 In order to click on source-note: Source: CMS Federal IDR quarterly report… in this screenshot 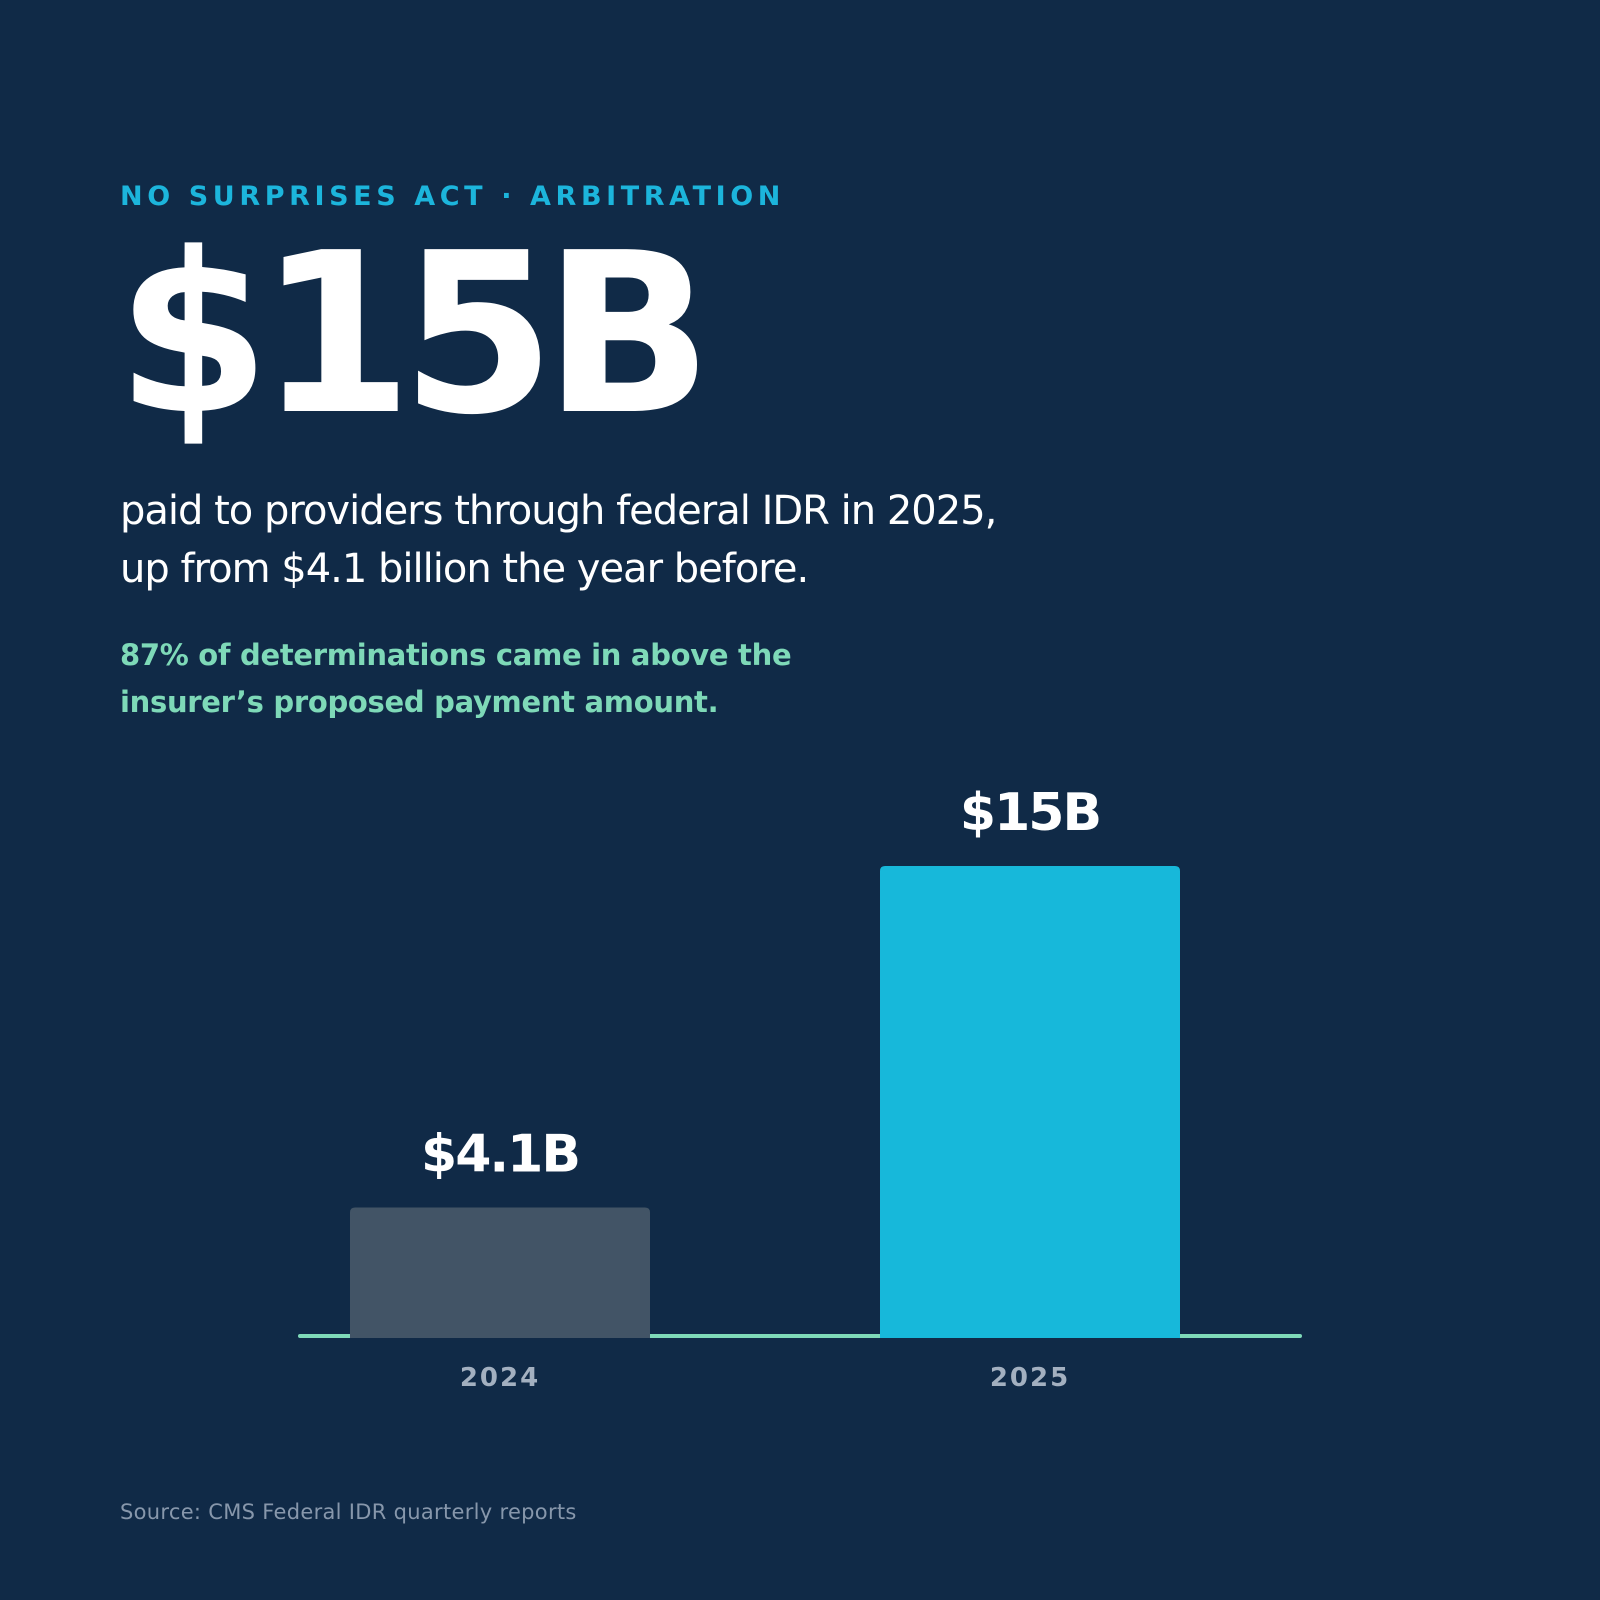, I will do `click(348, 1512)`.